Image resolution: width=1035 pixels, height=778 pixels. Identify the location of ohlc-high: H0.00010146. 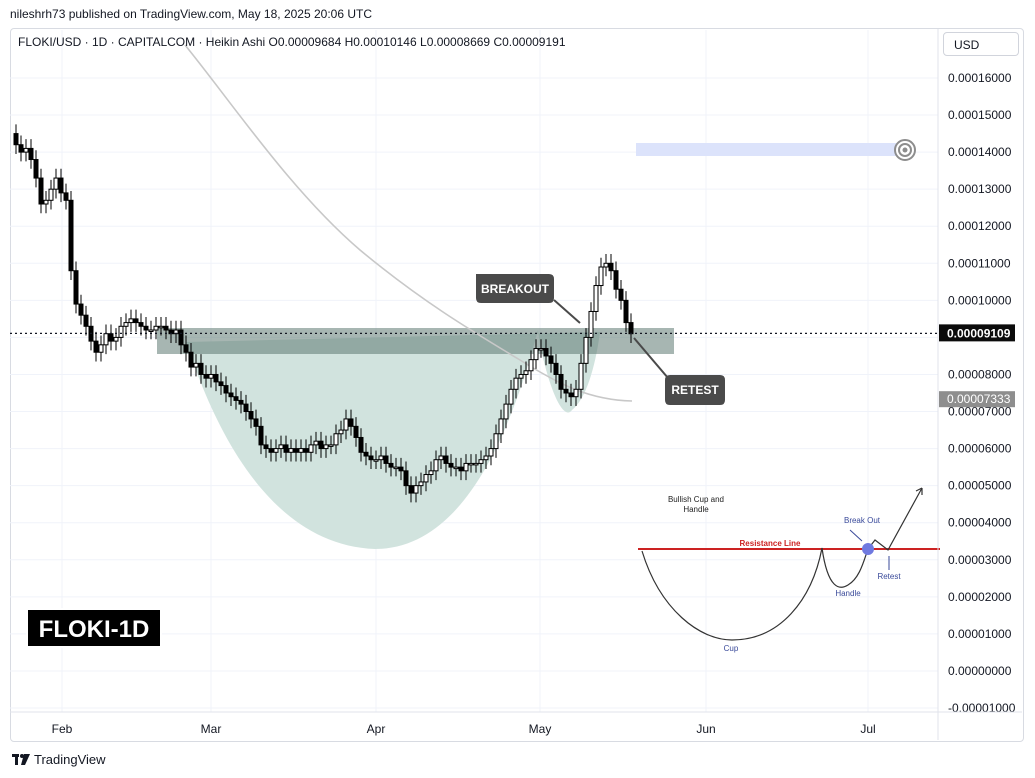
(380, 42).